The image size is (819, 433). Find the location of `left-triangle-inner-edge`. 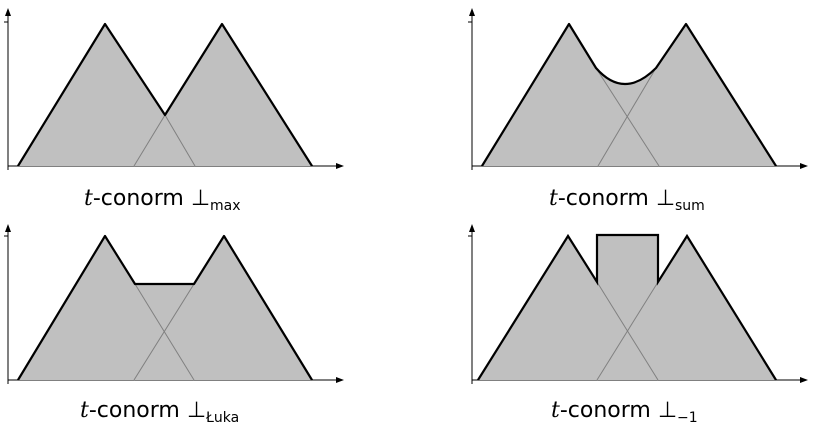

left-triangle-inner-edge is located at coordinates (180, 140).